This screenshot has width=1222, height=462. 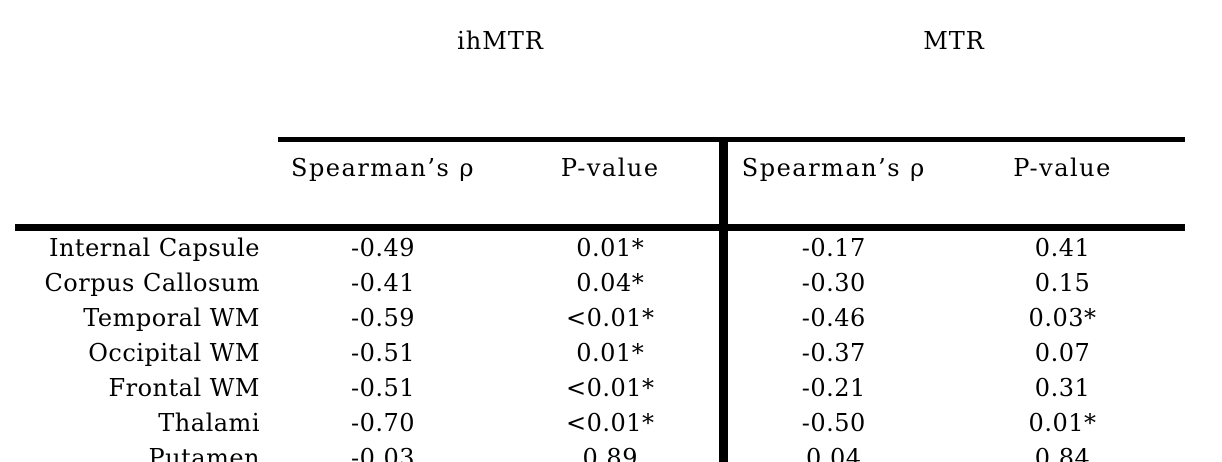 What do you see at coordinates (1062, 453) in the screenshot?
I see `cell-mtr-pvalue: 0.84` at bounding box center [1062, 453].